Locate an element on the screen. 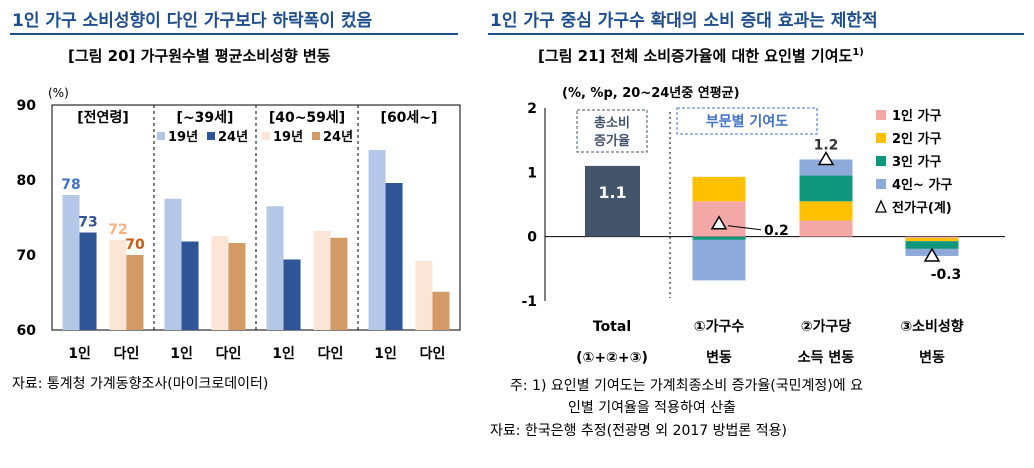  left-heading-underline is located at coordinates (234, 34).